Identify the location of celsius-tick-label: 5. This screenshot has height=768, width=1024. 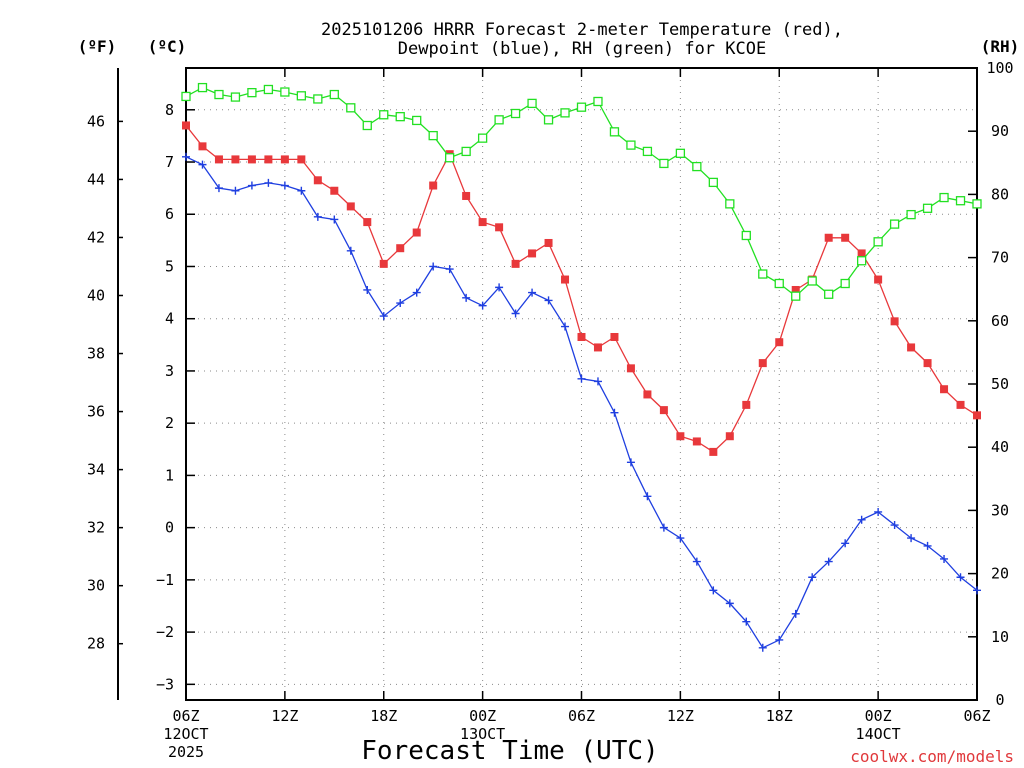
(169, 266).